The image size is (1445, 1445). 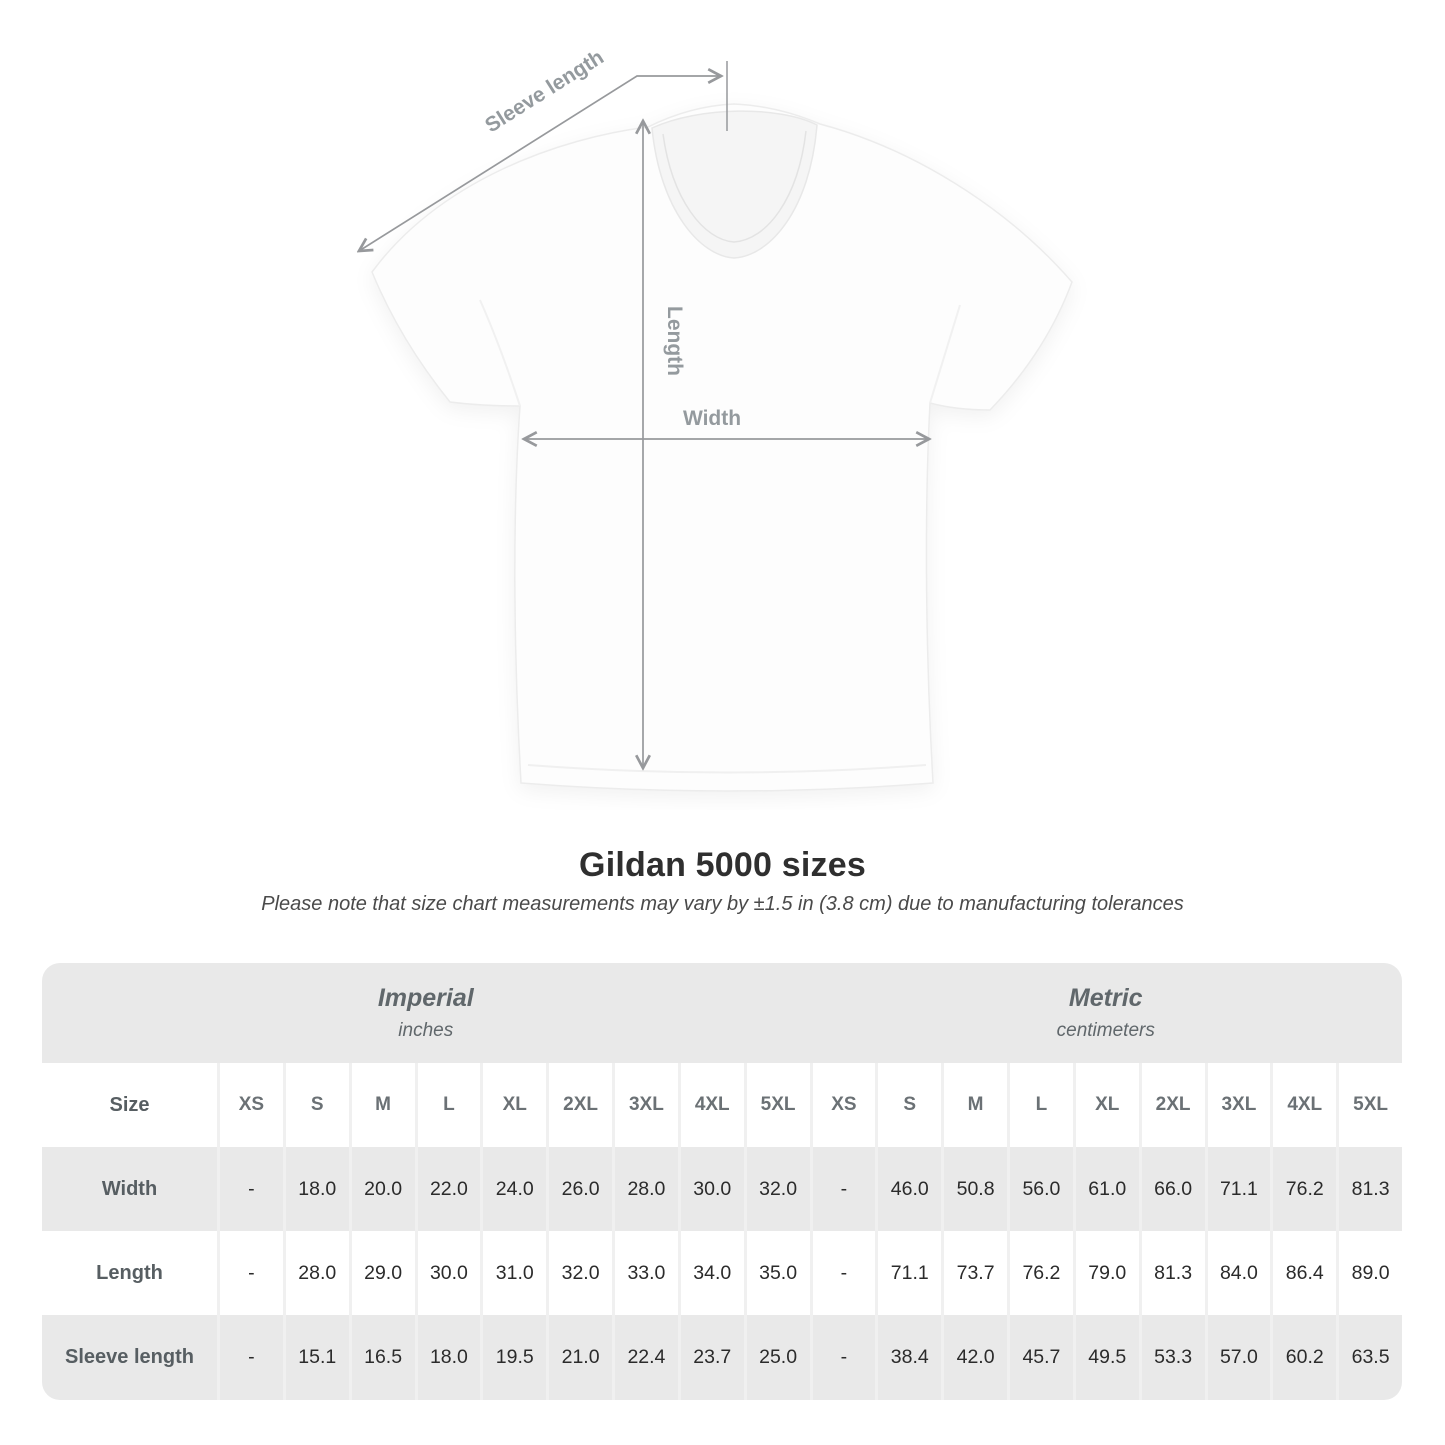 I want to click on metric-value: 79.0, so click(x=1105, y=1273).